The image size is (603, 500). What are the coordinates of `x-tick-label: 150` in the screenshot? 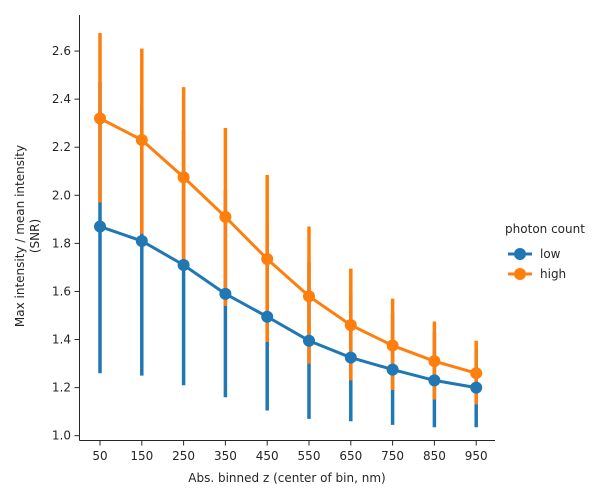 It's located at (141, 456).